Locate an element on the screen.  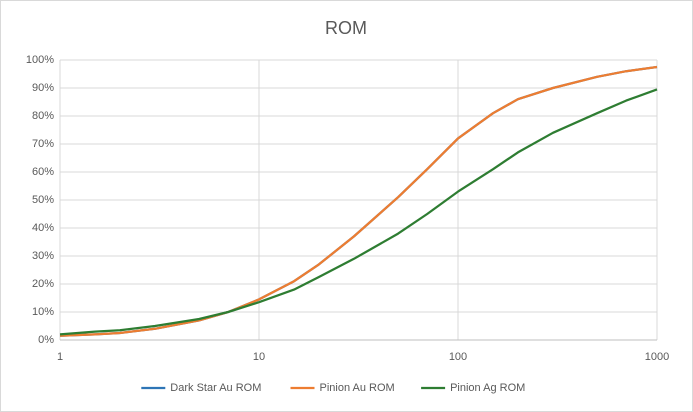
y-tick-label: 30% is located at coordinates (43, 256).